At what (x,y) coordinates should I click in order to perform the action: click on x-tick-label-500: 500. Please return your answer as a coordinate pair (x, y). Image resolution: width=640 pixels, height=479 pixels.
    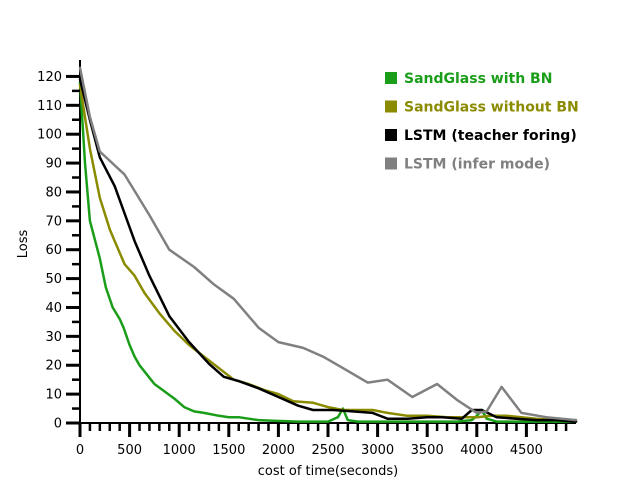
    Looking at the image, I should click on (129, 450).